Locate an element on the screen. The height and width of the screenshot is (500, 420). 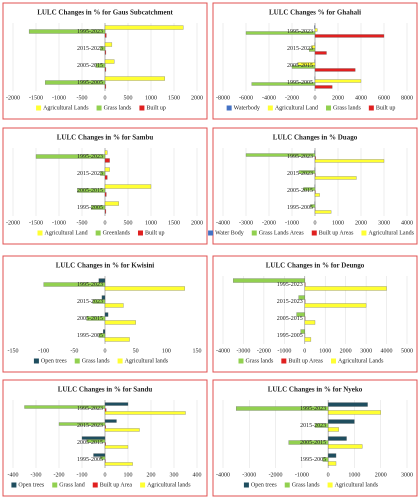
x-tick-label: 100 is located at coordinates (128, 475).